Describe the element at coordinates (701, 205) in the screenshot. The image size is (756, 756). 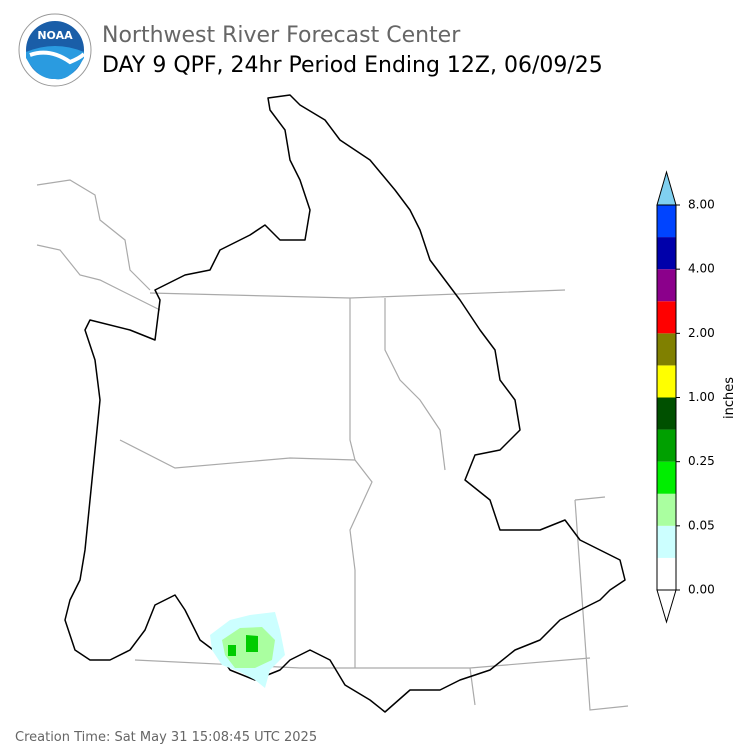
I see `colorbar-tick-label: 8.00` at that location.